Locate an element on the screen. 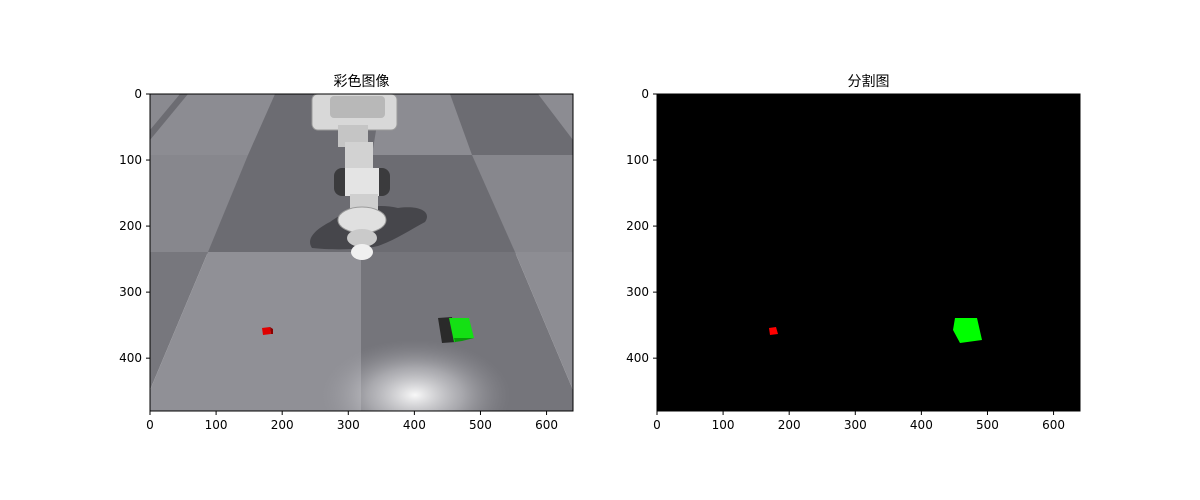 The image size is (1200, 500). red-mask is located at coordinates (773, 331).